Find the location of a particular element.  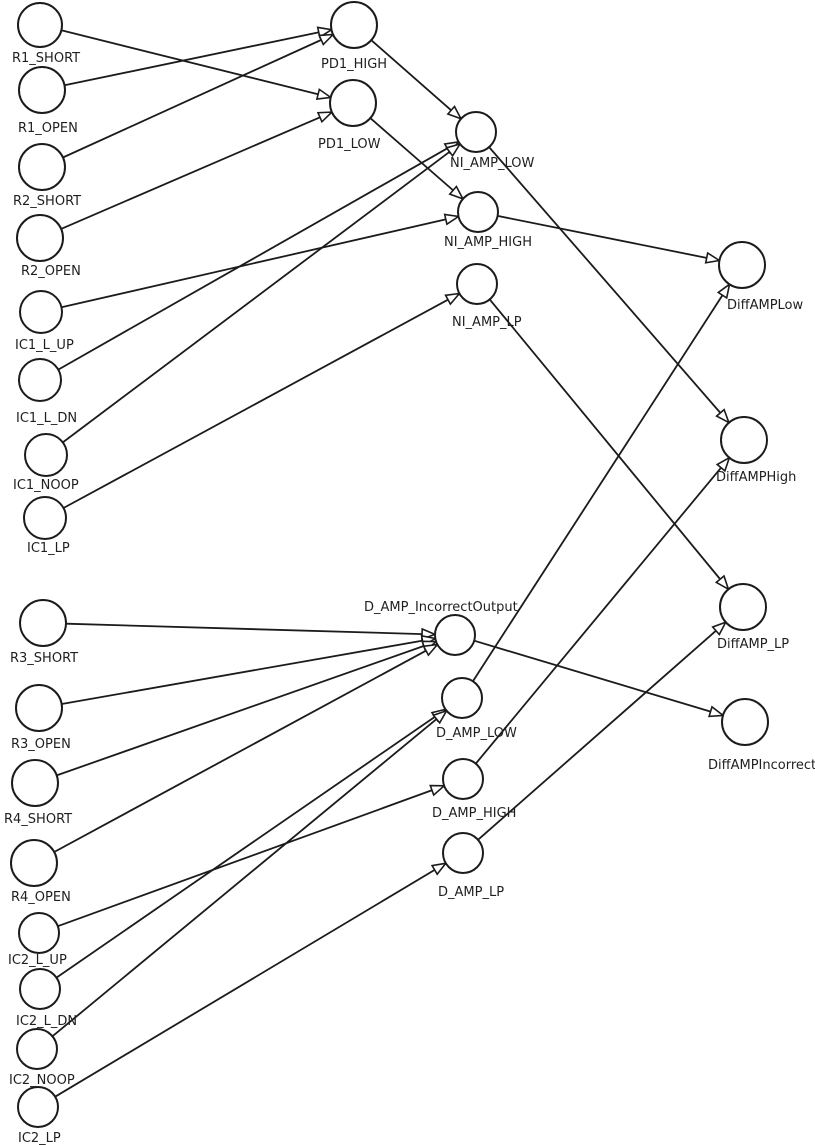

node-IC2_L_UP: IC2_L_UP is located at coordinates (37, 940).